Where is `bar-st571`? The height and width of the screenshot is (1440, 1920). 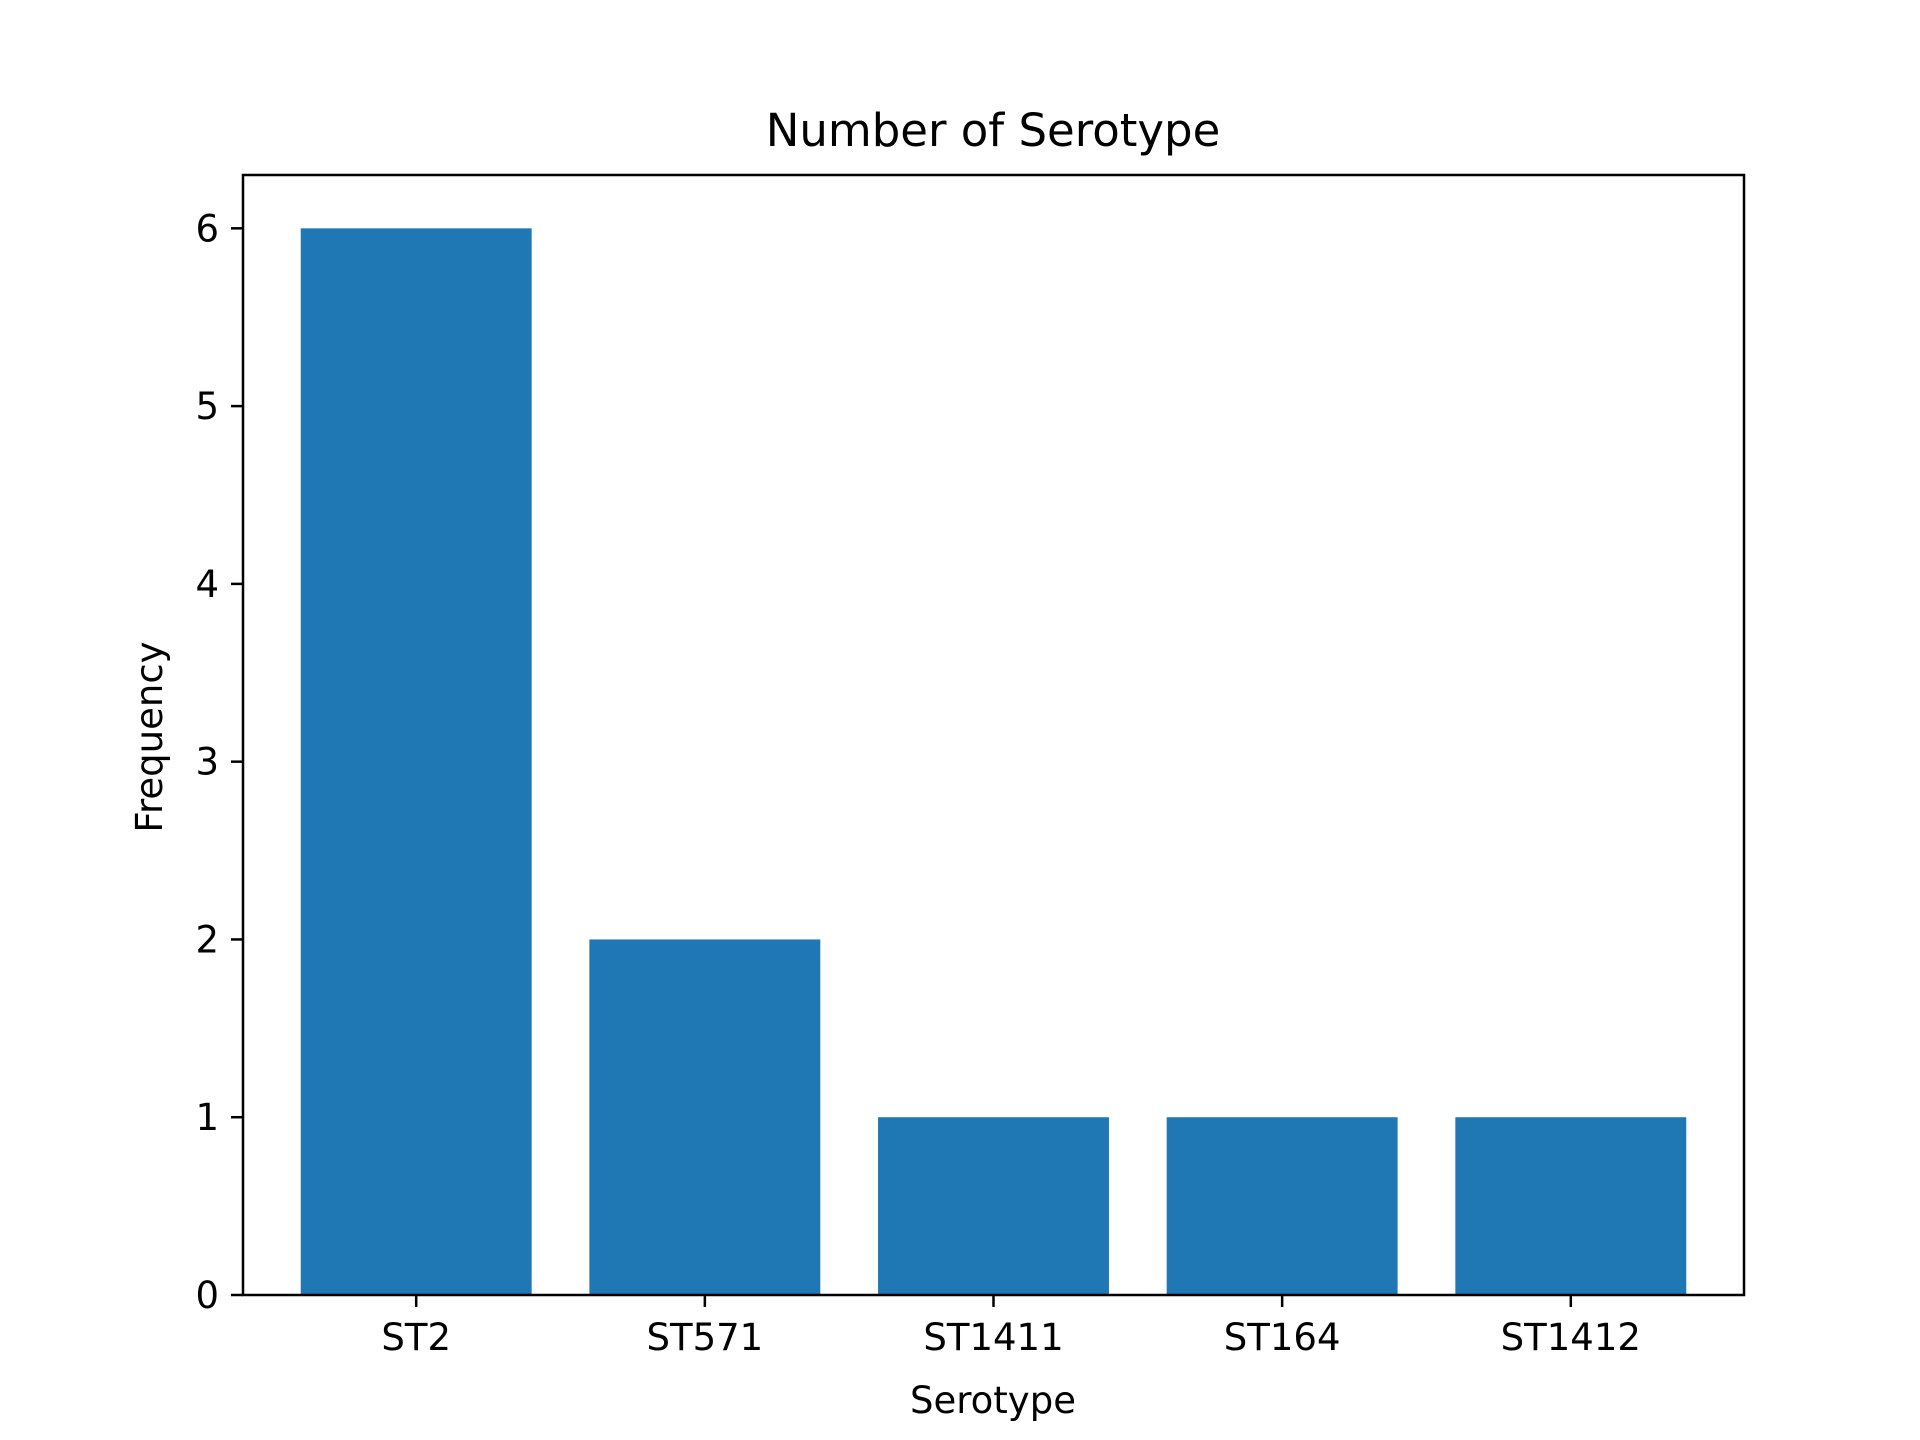
bar-st571 is located at coordinates (705, 1117).